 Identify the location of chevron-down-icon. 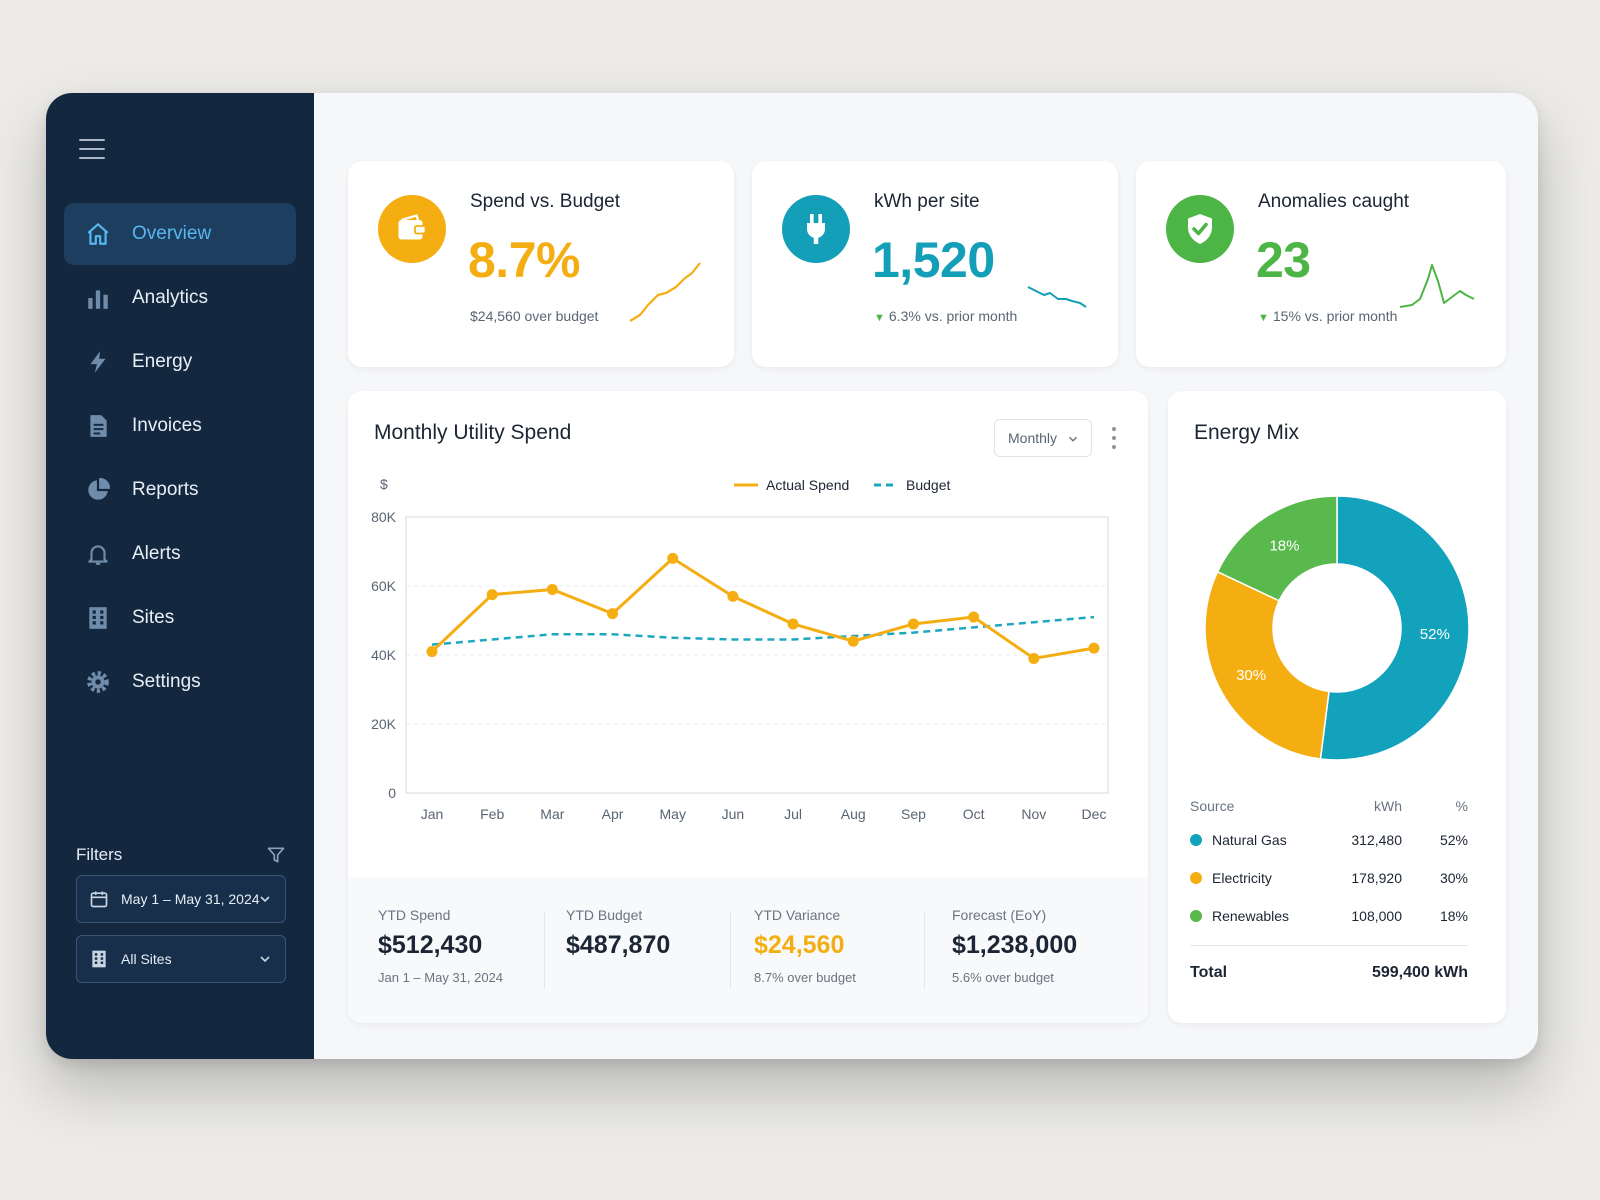
(265, 959).